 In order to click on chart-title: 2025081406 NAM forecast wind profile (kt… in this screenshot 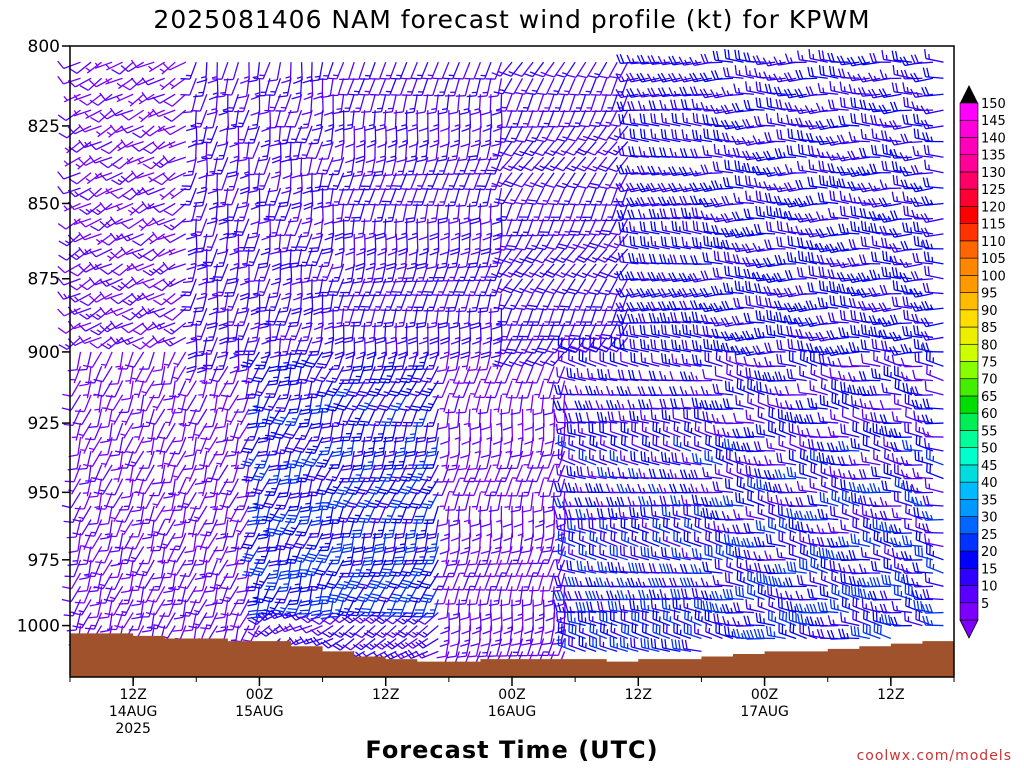, I will do `click(511, 19)`.